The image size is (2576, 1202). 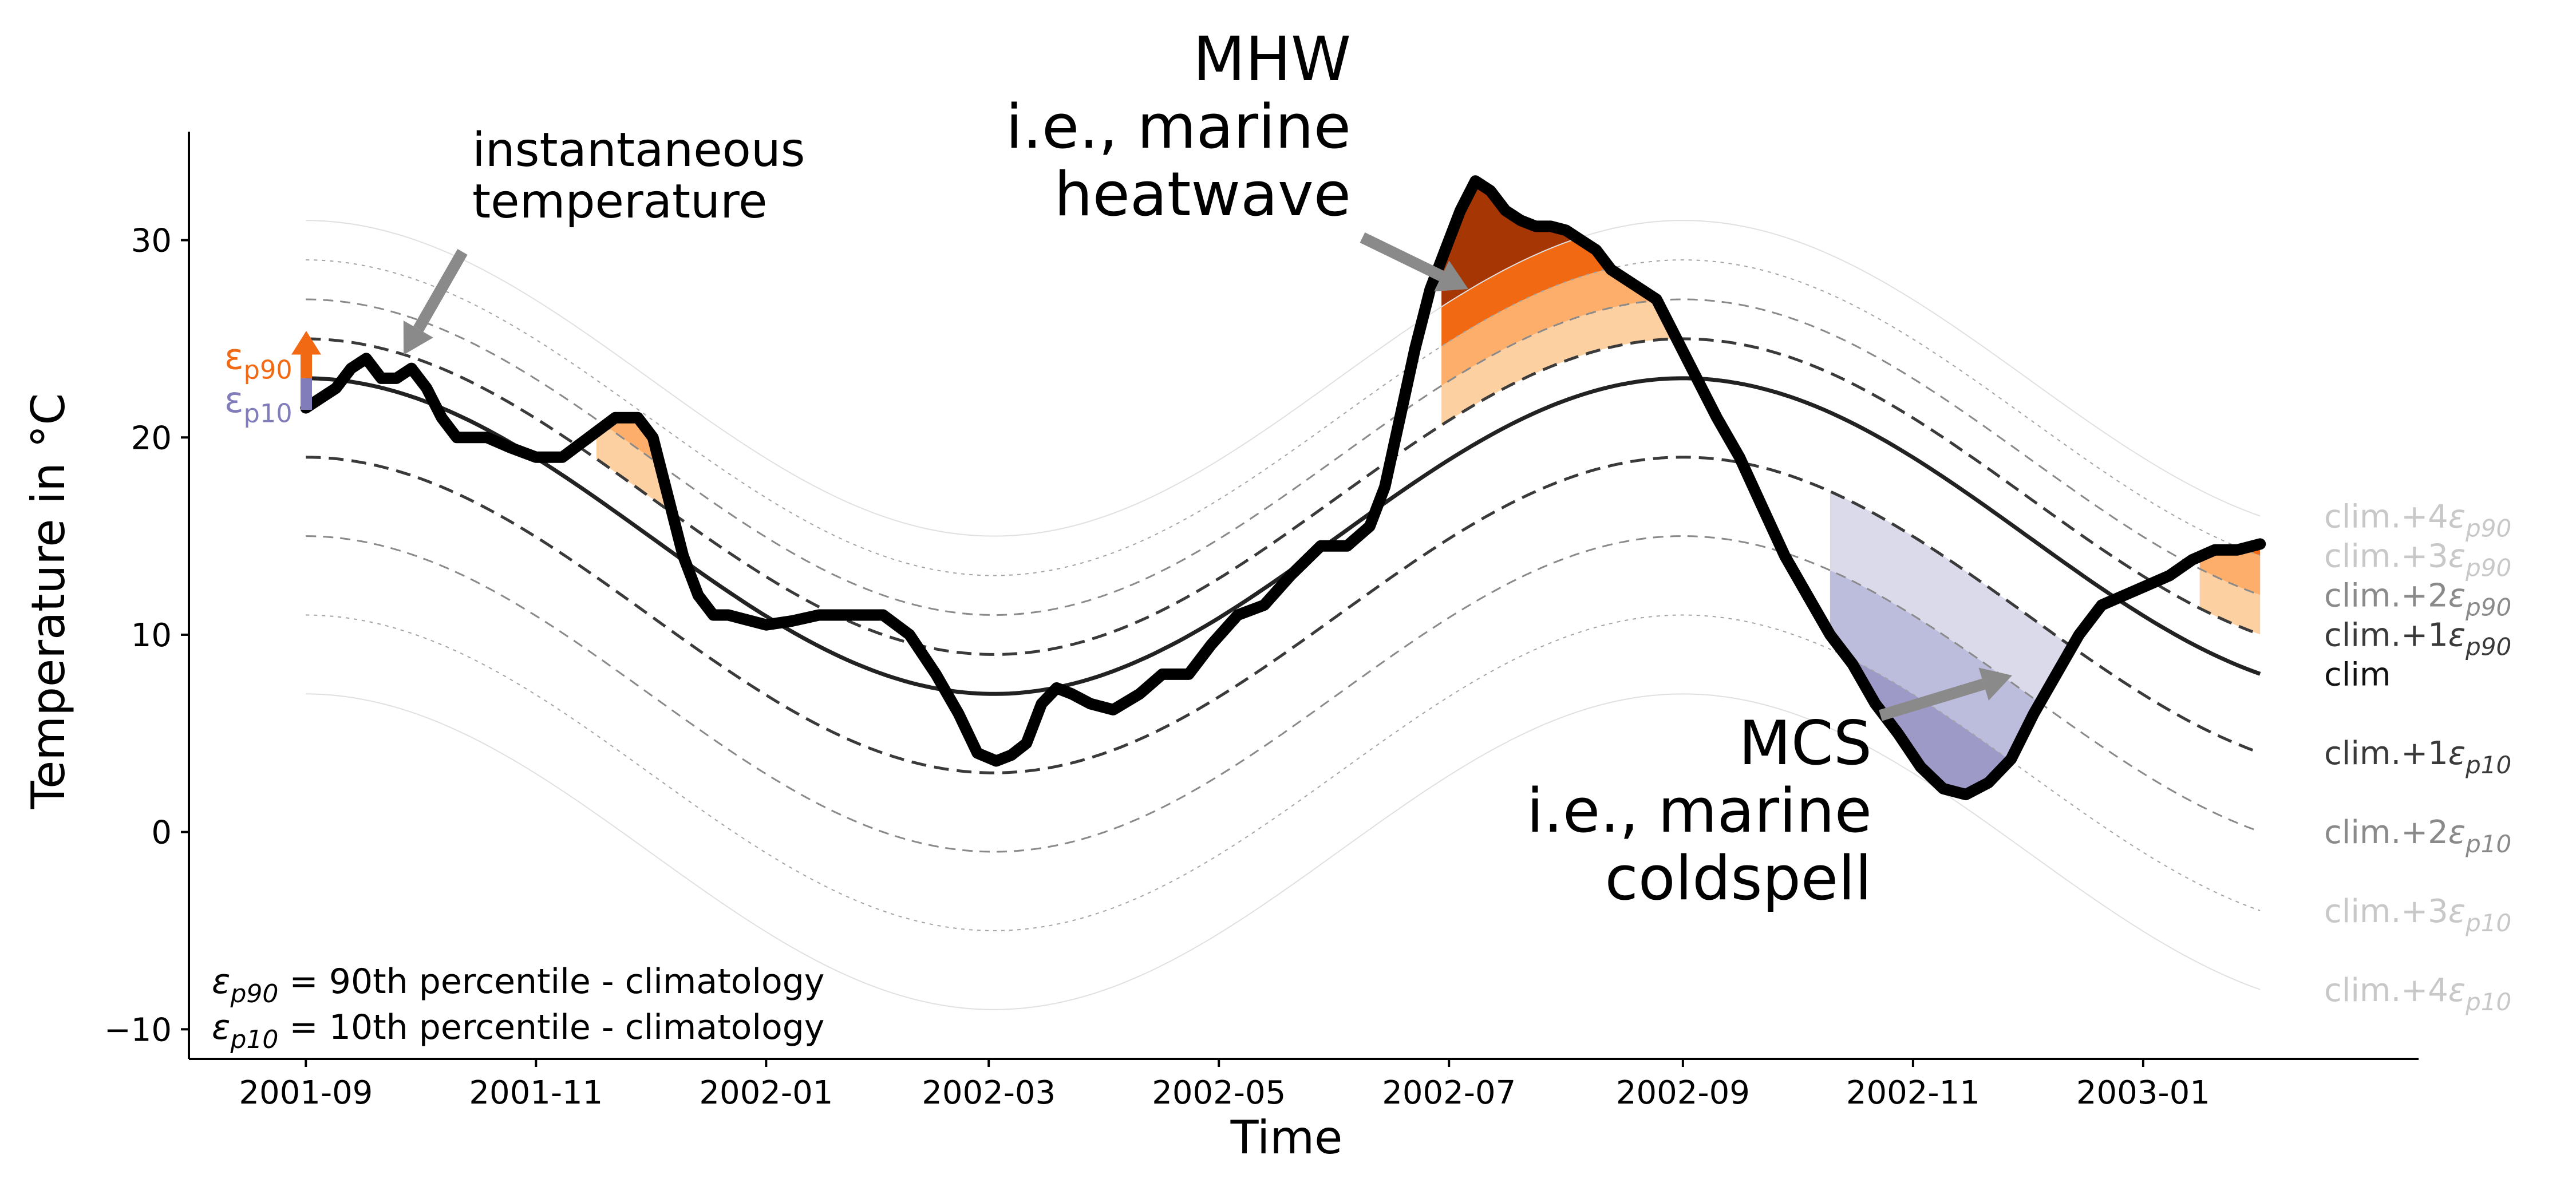 What do you see at coordinates (1805, 743) in the screenshot?
I see `mcs-label-line-0: MCS` at bounding box center [1805, 743].